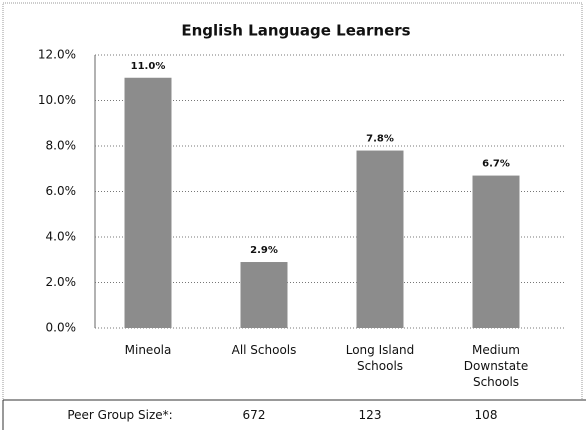 The height and width of the screenshot is (430, 586). Describe the element at coordinates (61, 191) in the screenshot. I see `y-tick-label: 6.0%` at that location.